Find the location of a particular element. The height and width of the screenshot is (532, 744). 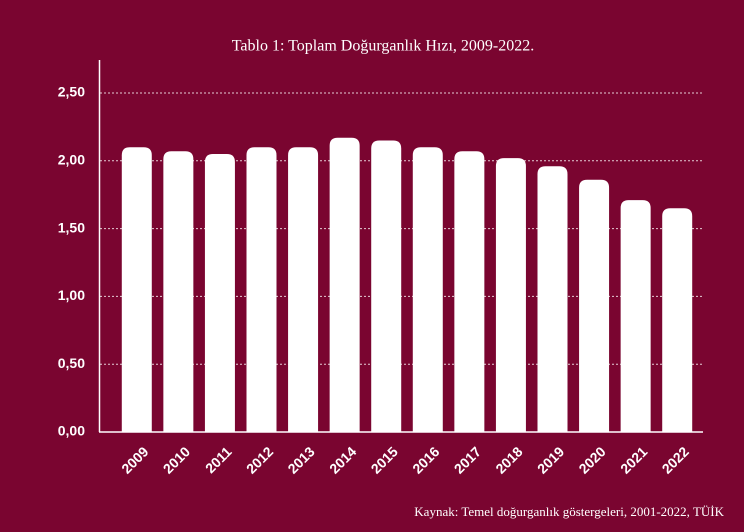

y-tick-label: 1,00 is located at coordinates (71, 295).